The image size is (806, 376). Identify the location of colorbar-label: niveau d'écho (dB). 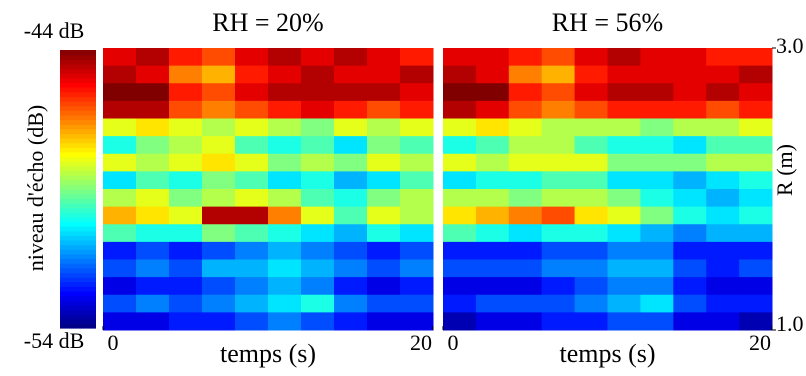
(35, 188).